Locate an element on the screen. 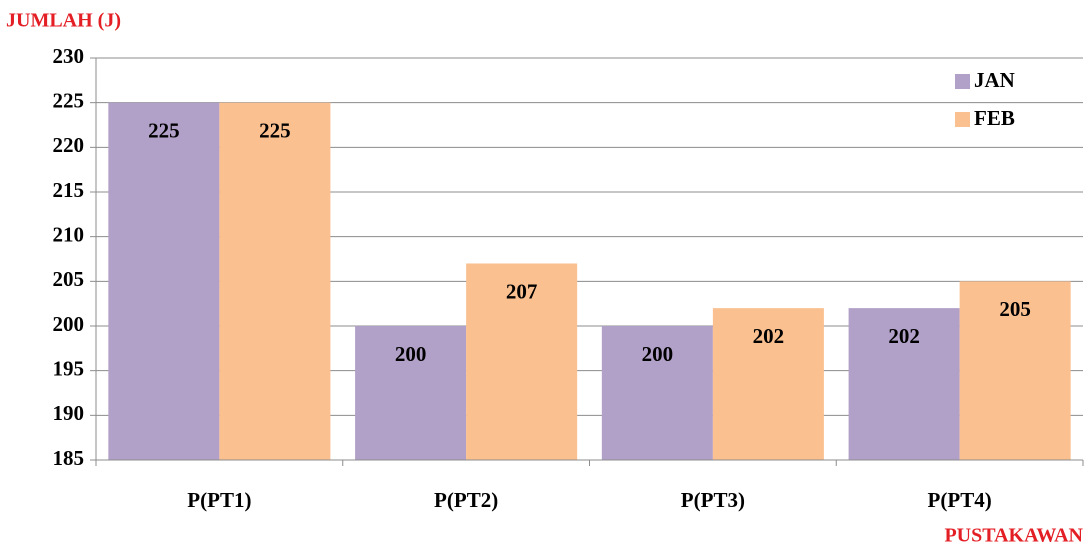  y-tick-label: 220 is located at coordinates (69, 145).